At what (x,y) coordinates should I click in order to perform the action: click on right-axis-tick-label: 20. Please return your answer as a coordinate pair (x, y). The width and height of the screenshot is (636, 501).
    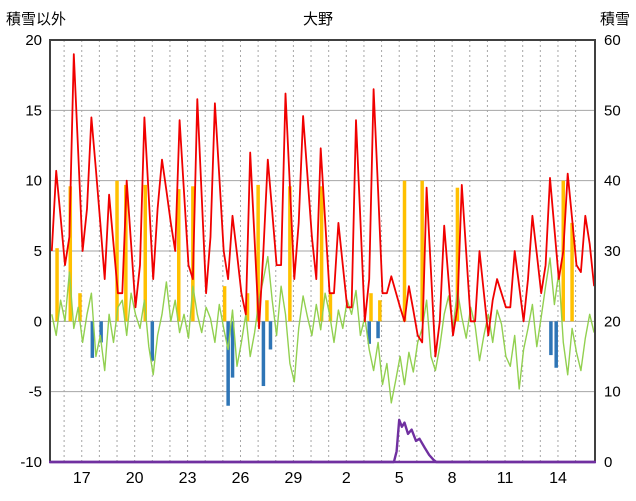
    Looking at the image, I should click on (612, 321).